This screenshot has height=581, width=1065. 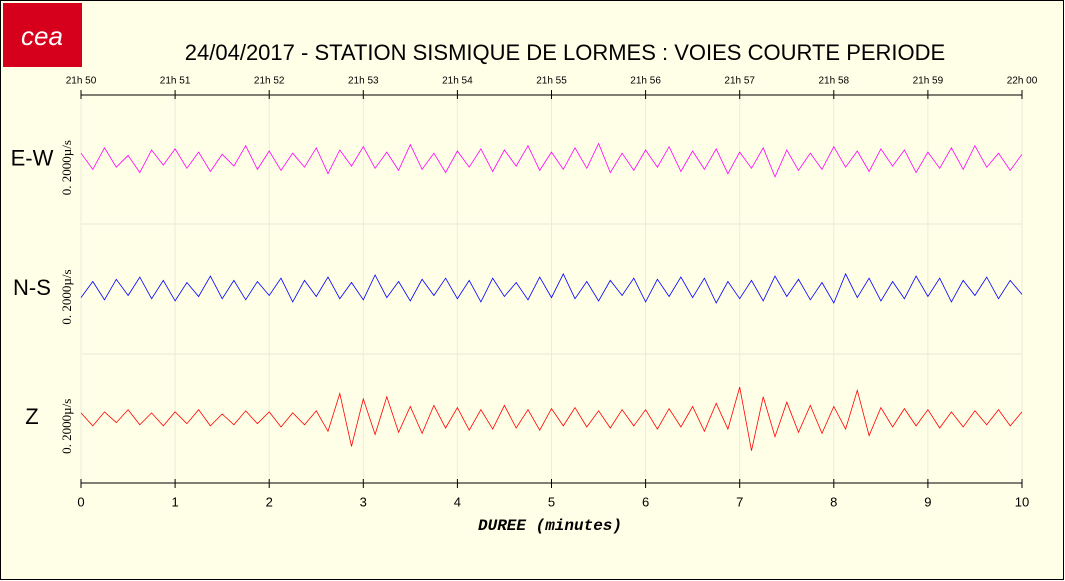 What do you see at coordinates (645, 81) in the screenshot?
I see `top-tick-label: 21h 56` at bounding box center [645, 81].